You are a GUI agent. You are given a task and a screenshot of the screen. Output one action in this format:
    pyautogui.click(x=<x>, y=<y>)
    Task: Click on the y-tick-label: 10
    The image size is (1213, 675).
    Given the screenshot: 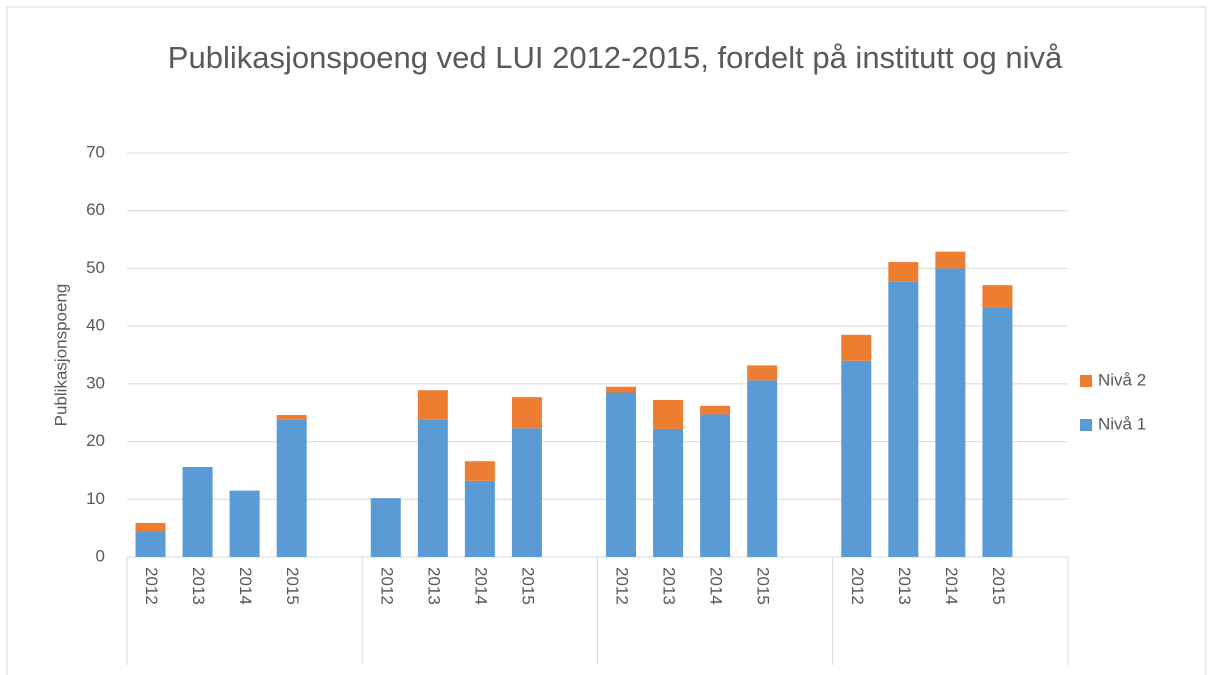 What is the action you would take?
    pyautogui.click(x=95, y=498)
    